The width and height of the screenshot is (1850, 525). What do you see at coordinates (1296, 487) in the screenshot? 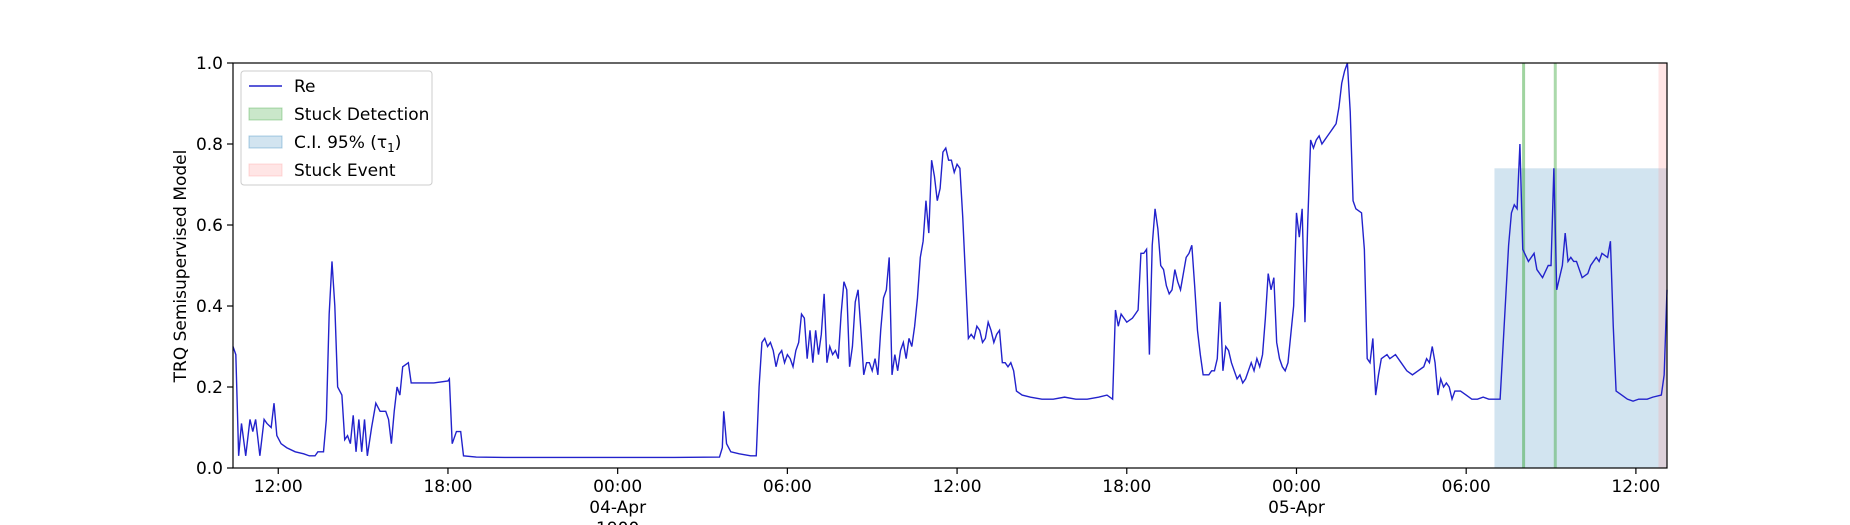
I see `x-tick-label-6: 00:00` at bounding box center [1296, 487].